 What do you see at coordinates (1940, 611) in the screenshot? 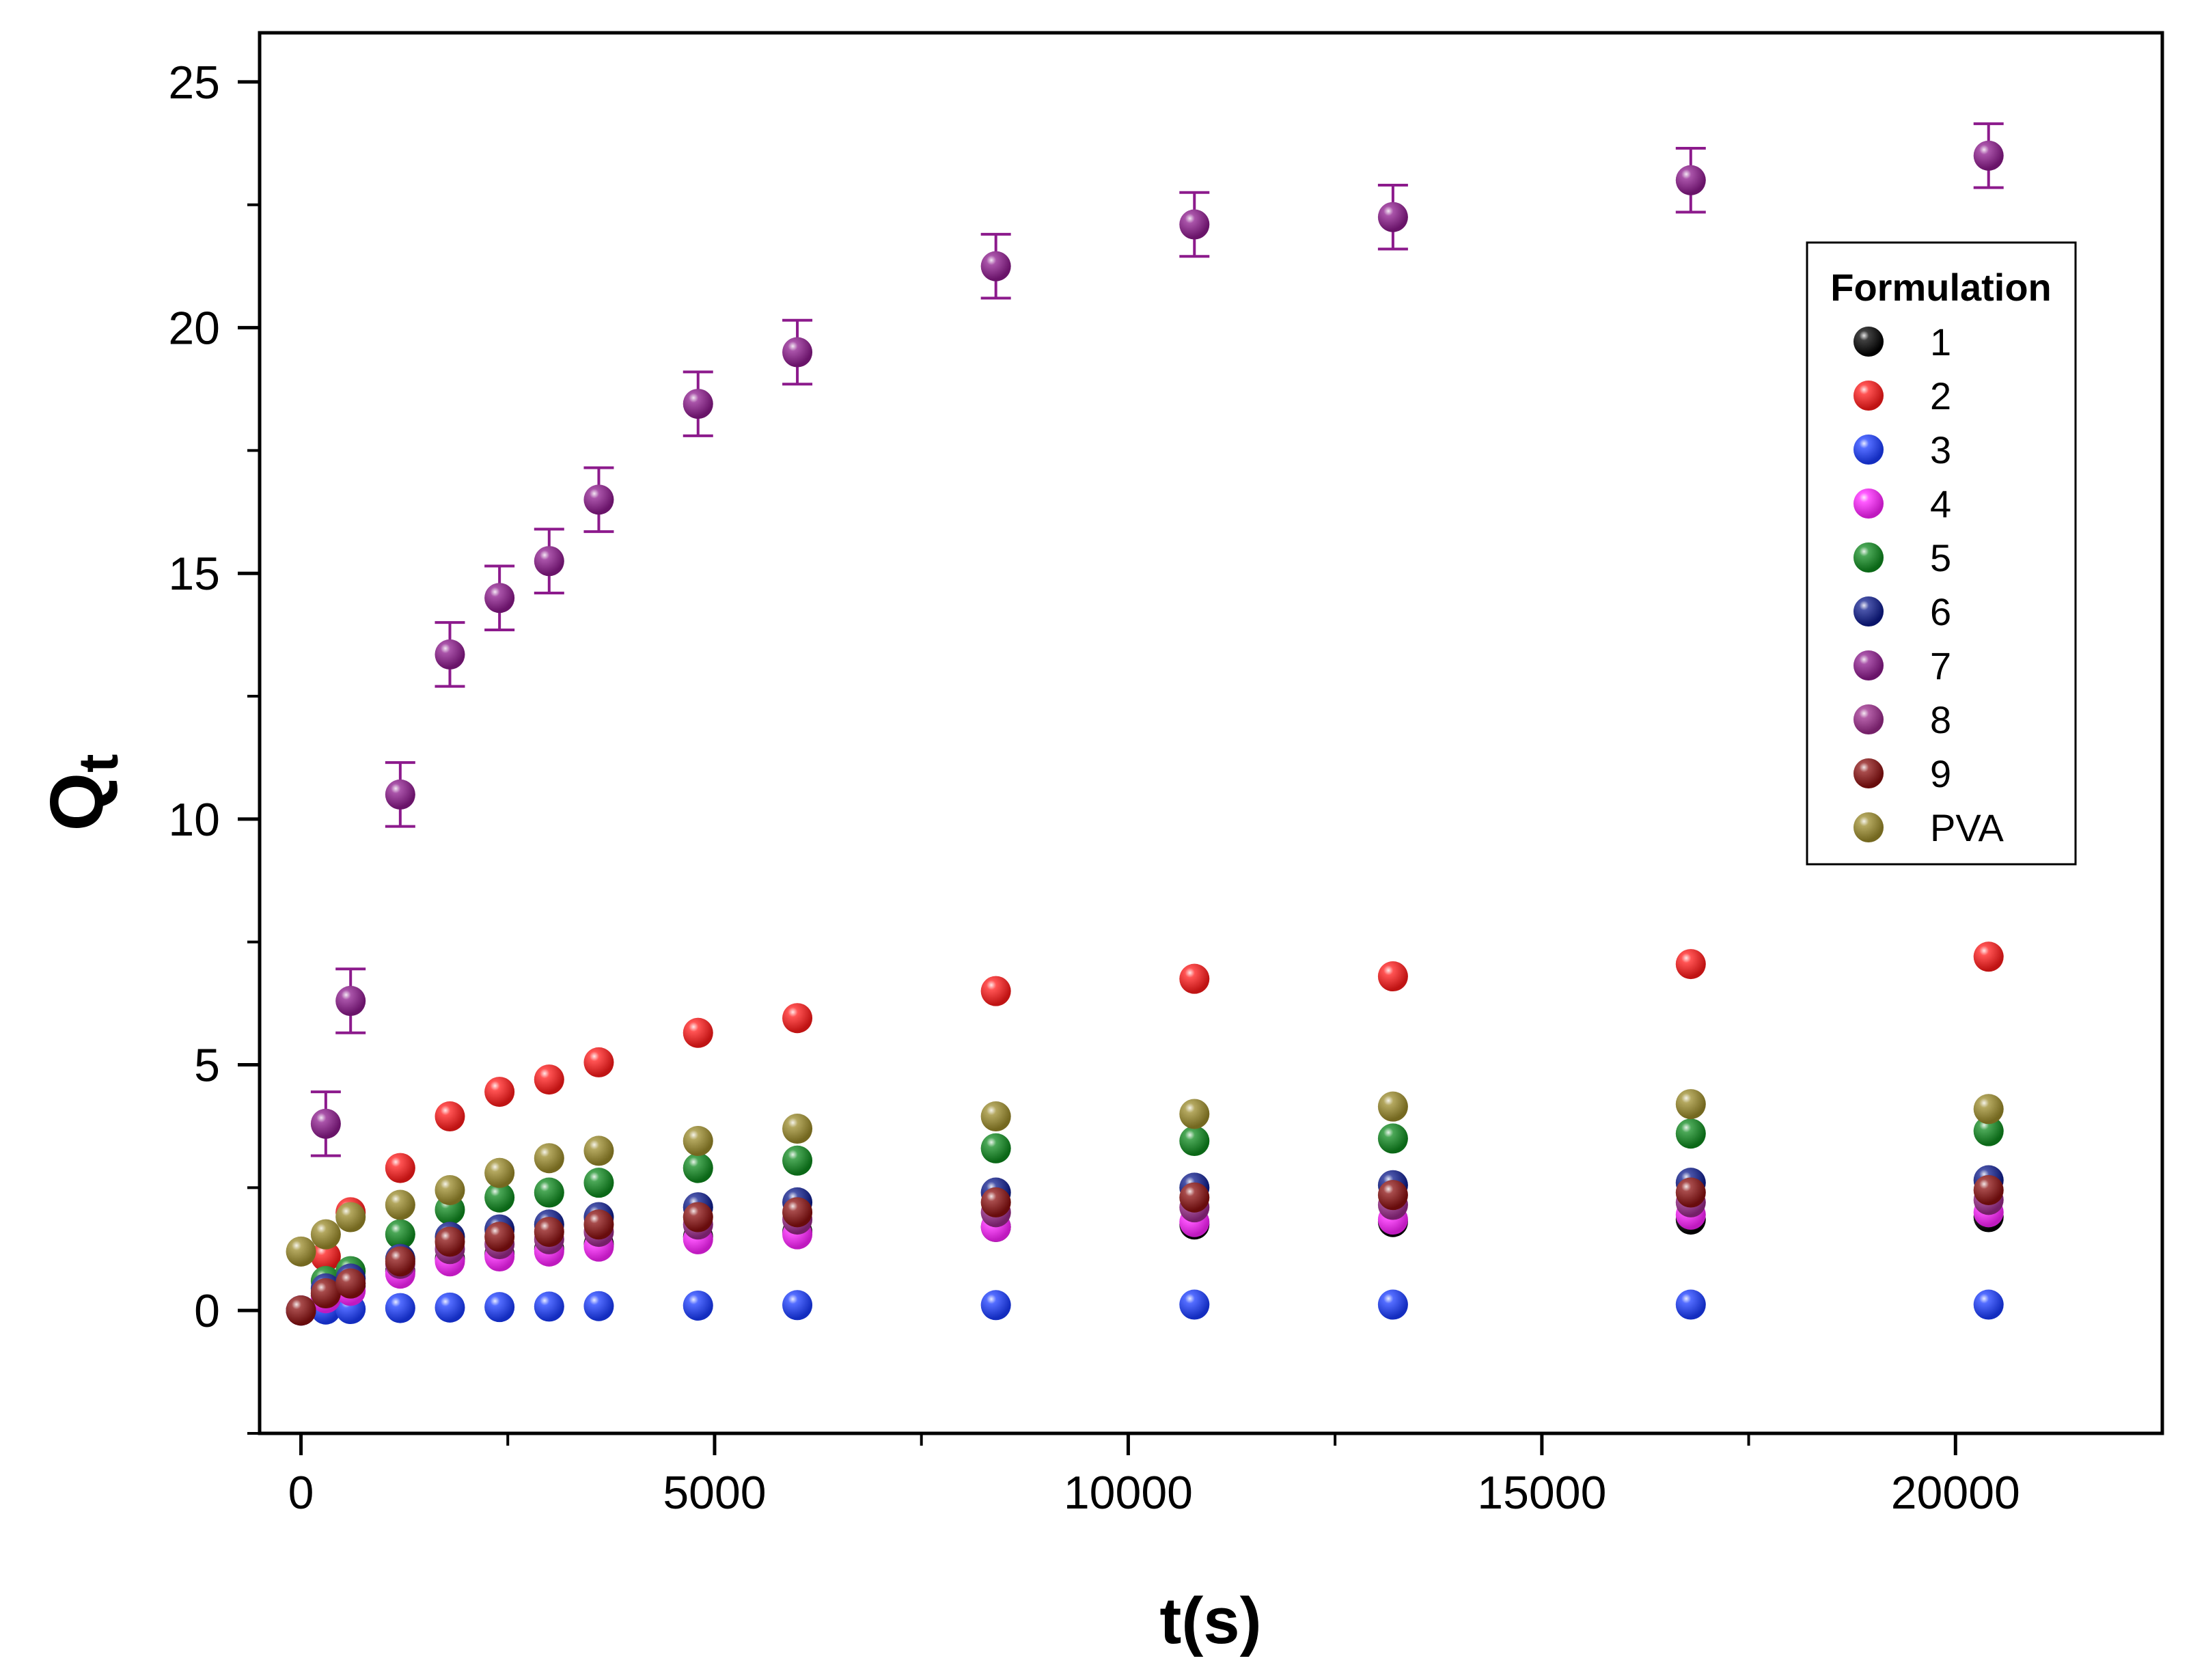
I see `legend-label-6: 6` at bounding box center [1940, 611].